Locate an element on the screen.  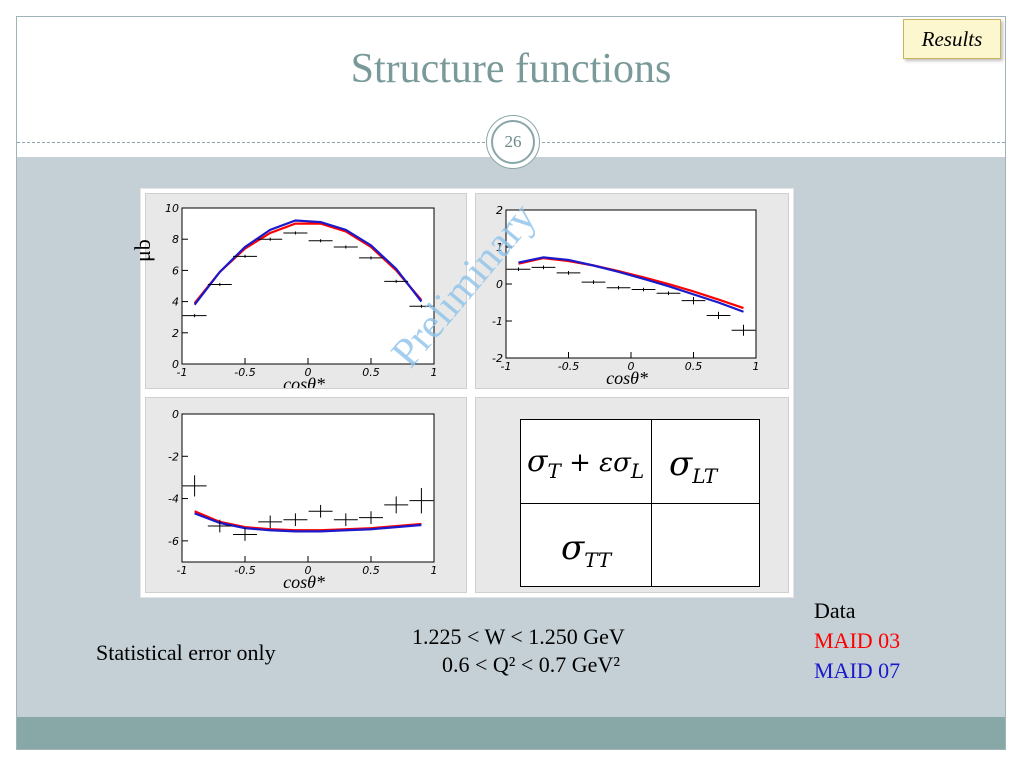
y-tick-label: 1 is located at coordinates (499, 247).